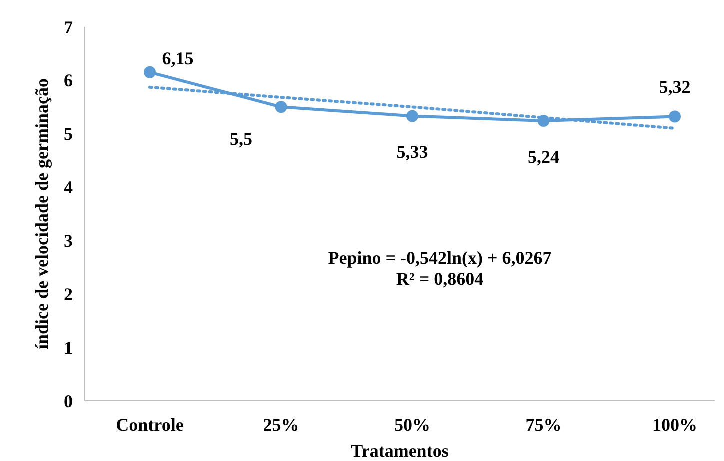  Describe the element at coordinates (440, 258) in the screenshot. I see `annotation: Pepino = -0,542ln(x) + 6,0267` at that location.